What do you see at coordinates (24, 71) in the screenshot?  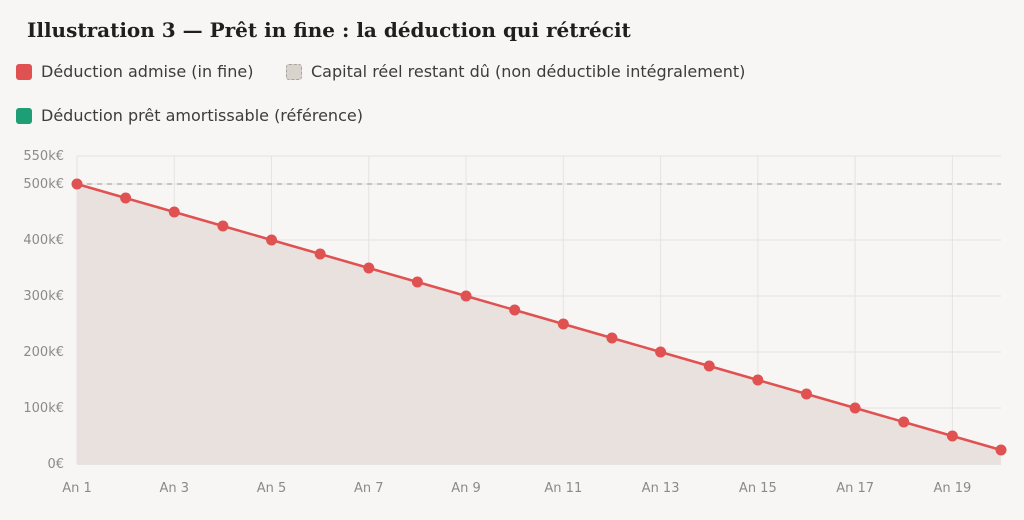 I see `legend-swatch-red` at bounding box center [24, 71].